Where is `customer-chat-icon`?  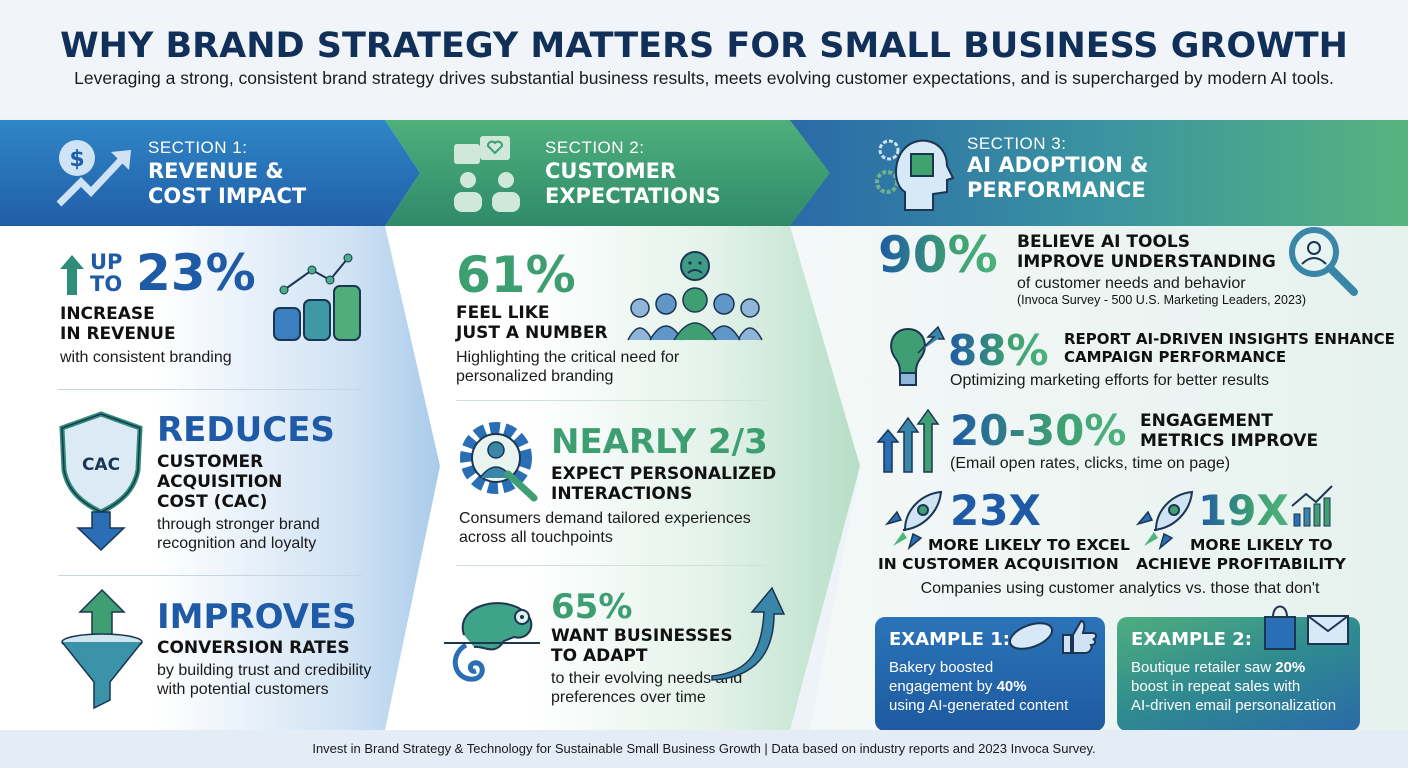
customer-chat-icon is located at coordinates (487, 174).